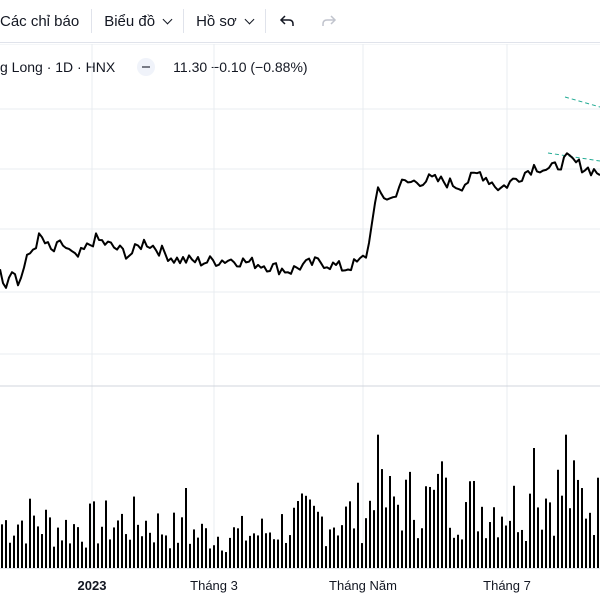 This screenshot has height=601, width=600. Describe the element at coordinates (265, 21) in the screenshot. I see `toolbar-divider` at that location.